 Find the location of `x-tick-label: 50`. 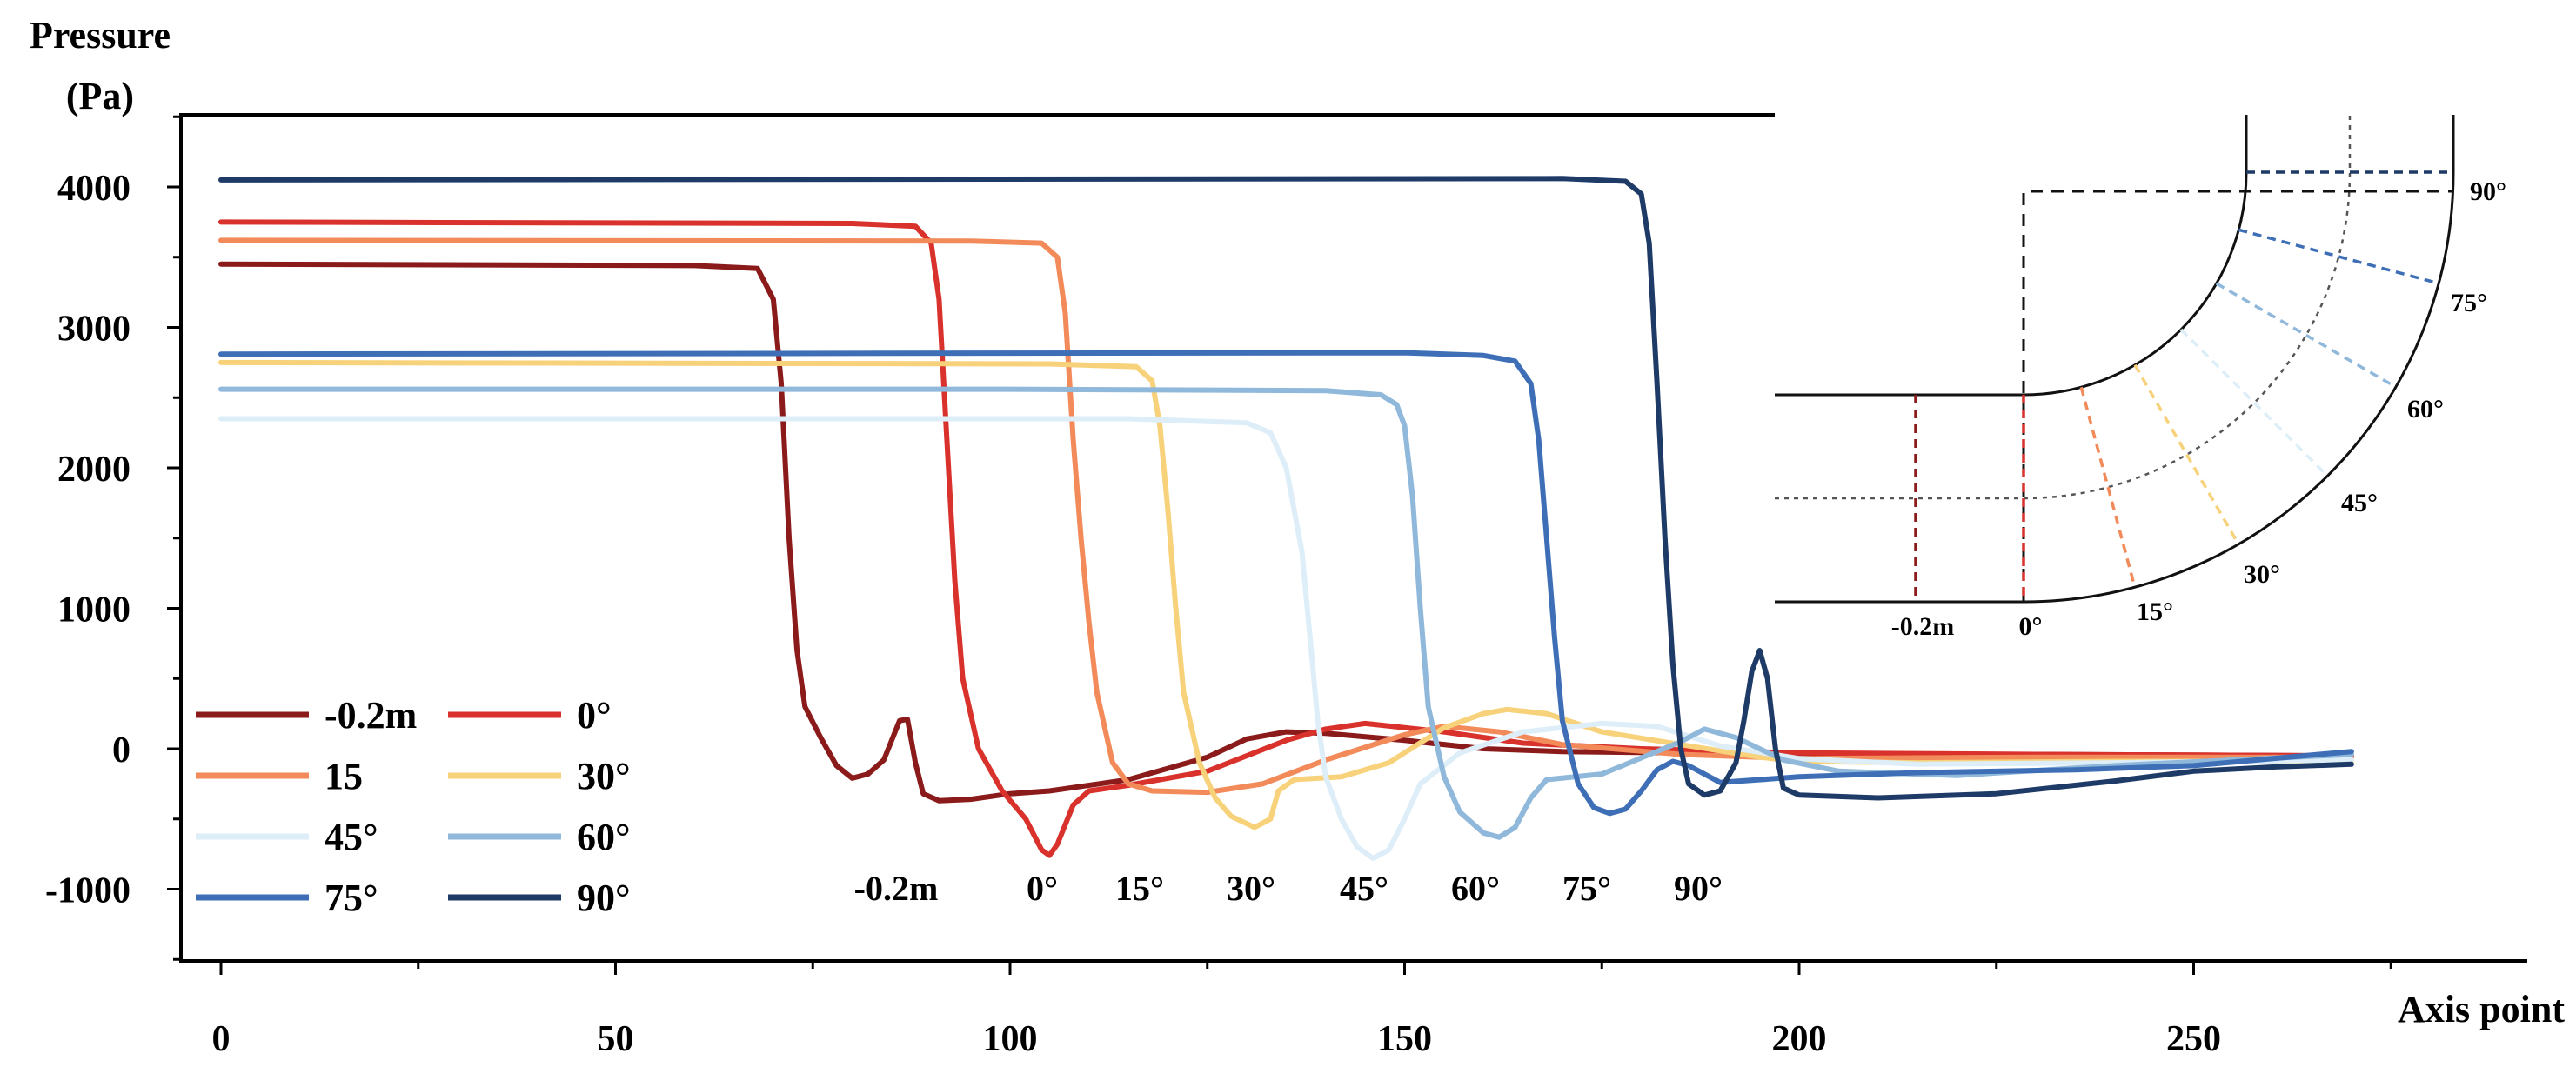

x-tick-label: 50 is located at coordinates (616, 1039).